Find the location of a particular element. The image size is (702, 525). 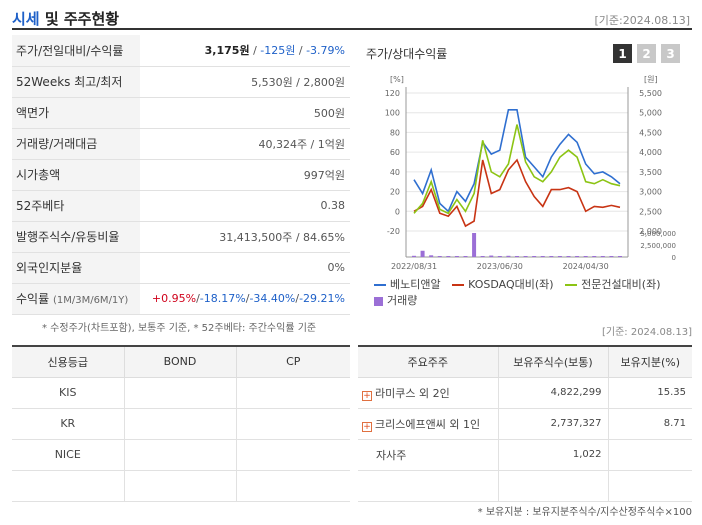

holder-name: + 크리스에프앤씨 외 1인 is located at coordinates (428, 424).